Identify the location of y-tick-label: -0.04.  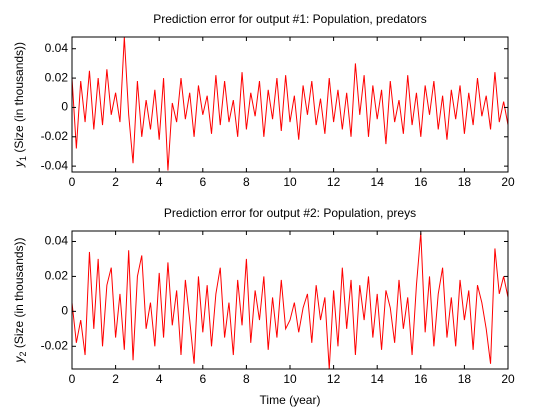
(55, 165).